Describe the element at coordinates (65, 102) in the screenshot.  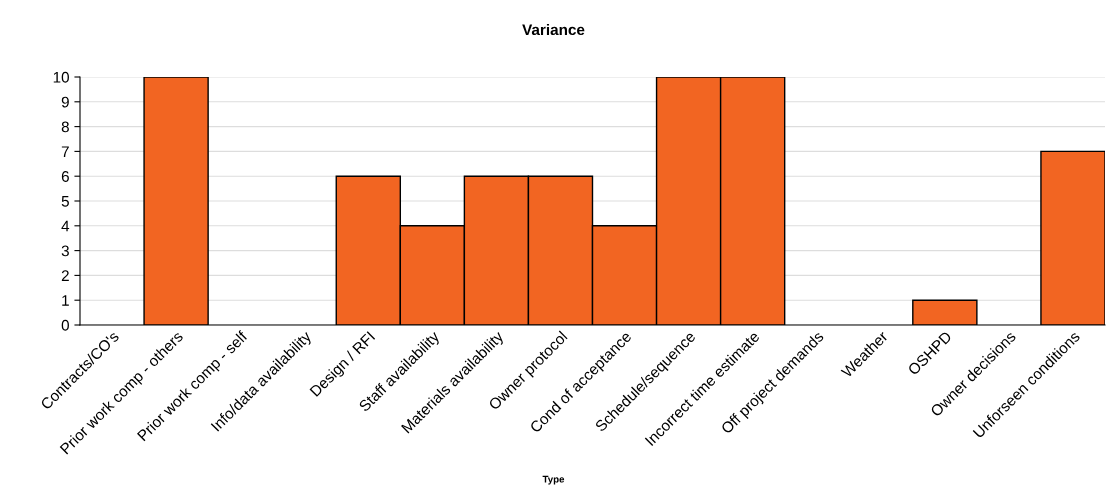
I see `y-tick-label: 9` at that location.